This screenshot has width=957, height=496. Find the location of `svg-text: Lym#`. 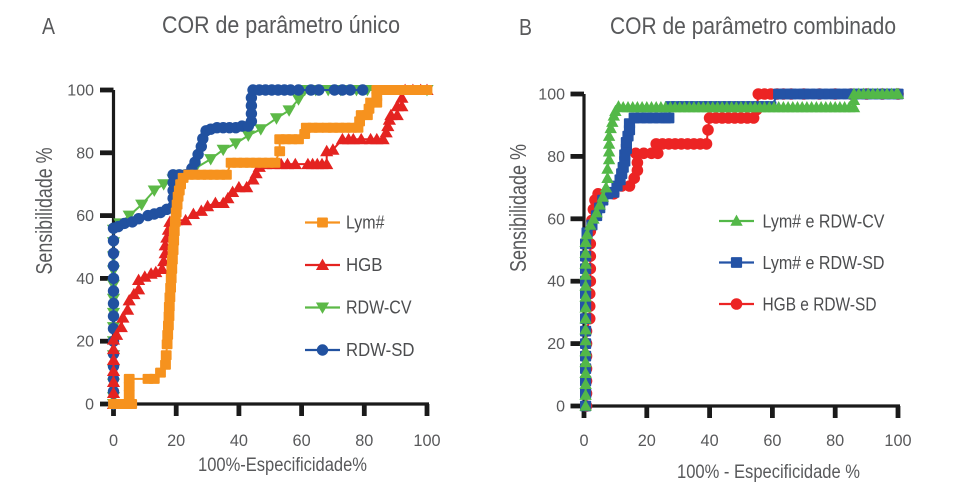

svg-text: Lym# is located at coordinates (365, 223).